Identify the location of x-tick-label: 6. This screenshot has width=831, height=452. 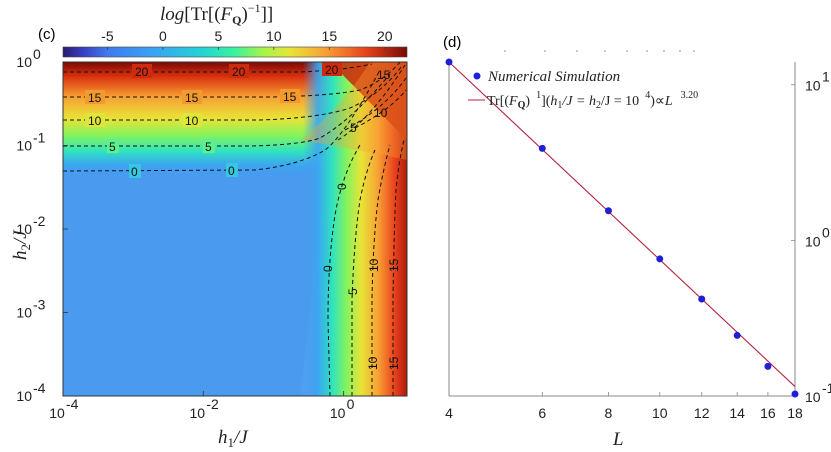
(542, 413).